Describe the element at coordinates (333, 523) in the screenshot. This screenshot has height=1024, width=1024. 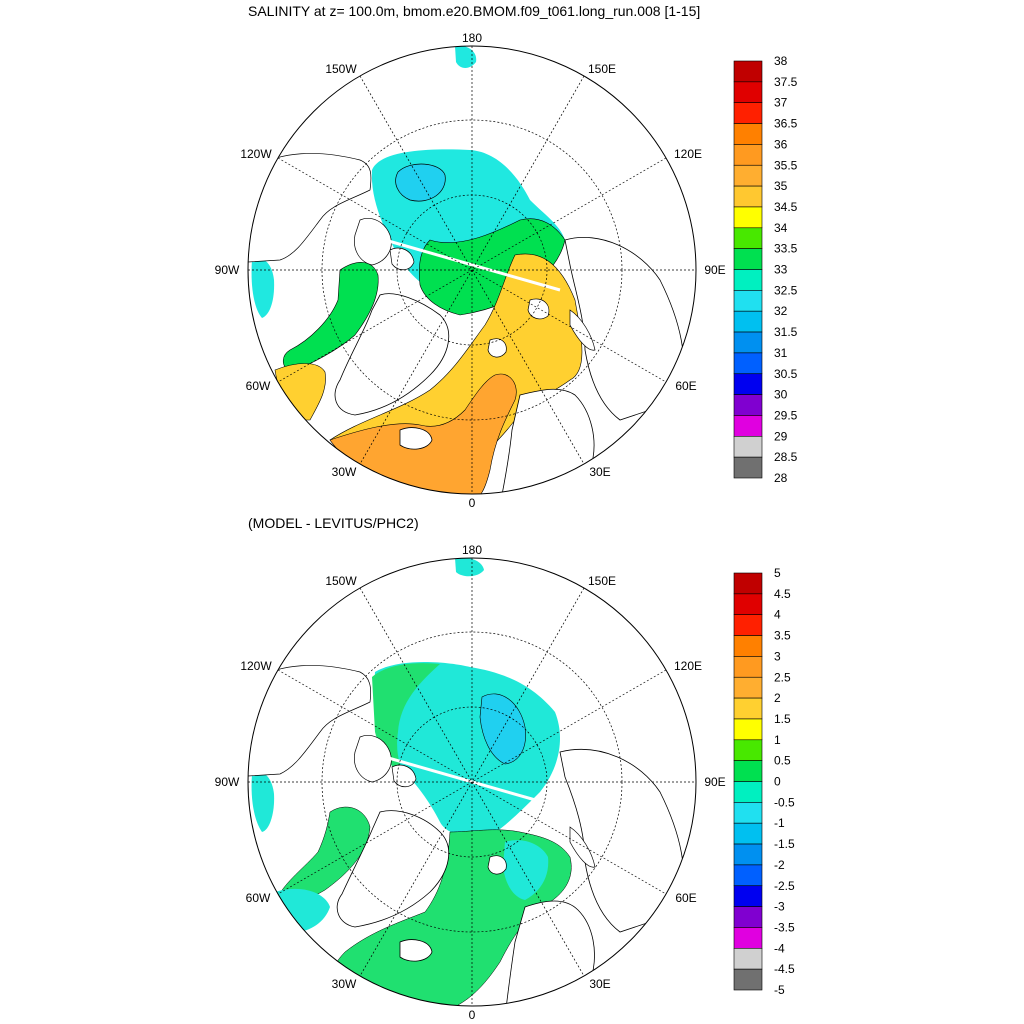
I see `bottom-panel-title: (MODEL - LEVITUS/PHC2)` at that location.